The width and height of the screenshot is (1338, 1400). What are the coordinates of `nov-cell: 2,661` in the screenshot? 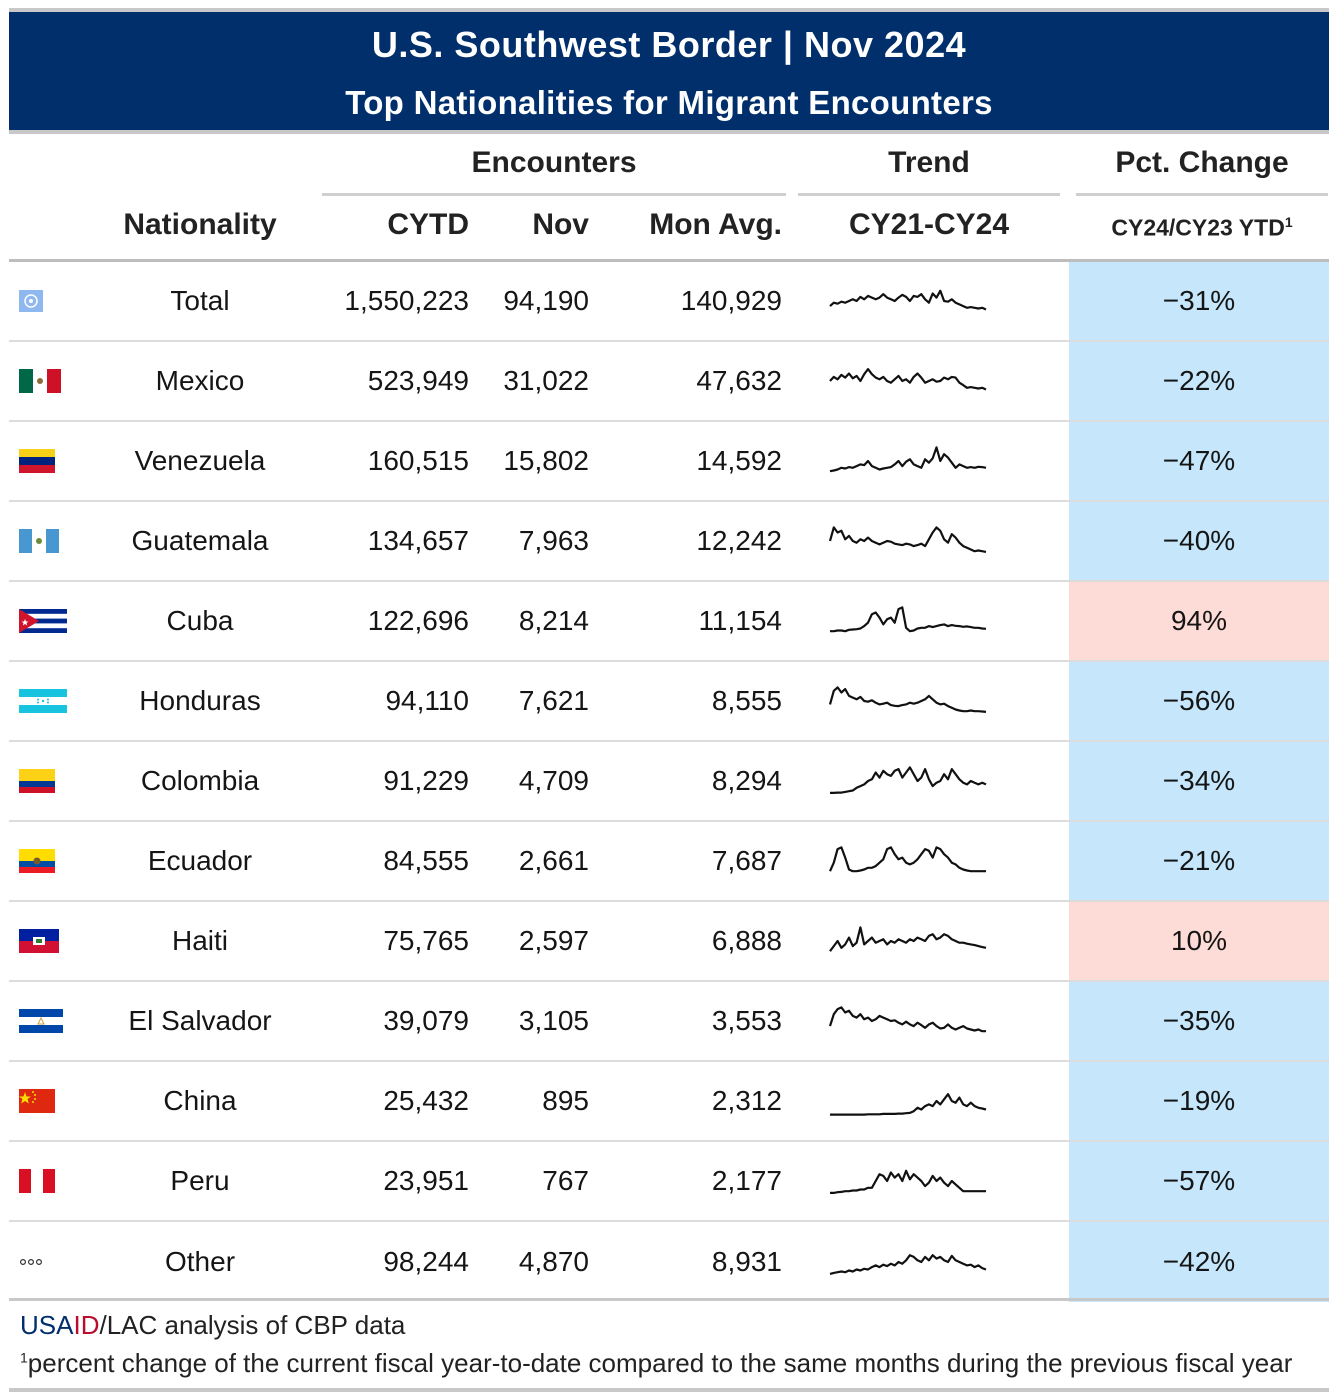 It's located at (553, 860).